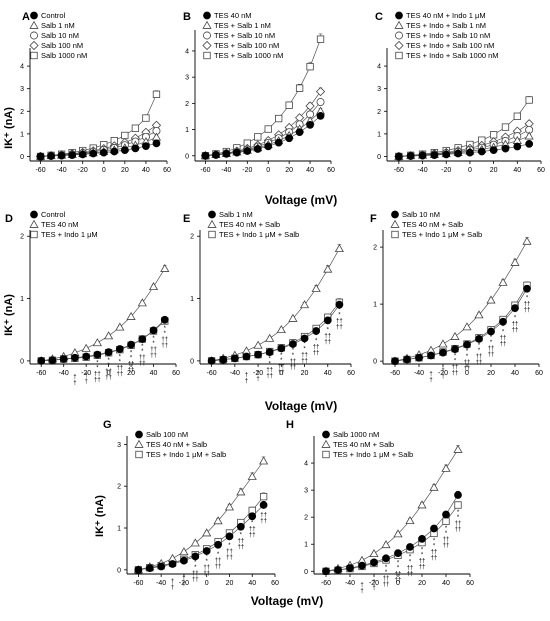 The height and width of the screenshot is (621, 550). I want to click on y-tick-label: 1, so click(187, 130).